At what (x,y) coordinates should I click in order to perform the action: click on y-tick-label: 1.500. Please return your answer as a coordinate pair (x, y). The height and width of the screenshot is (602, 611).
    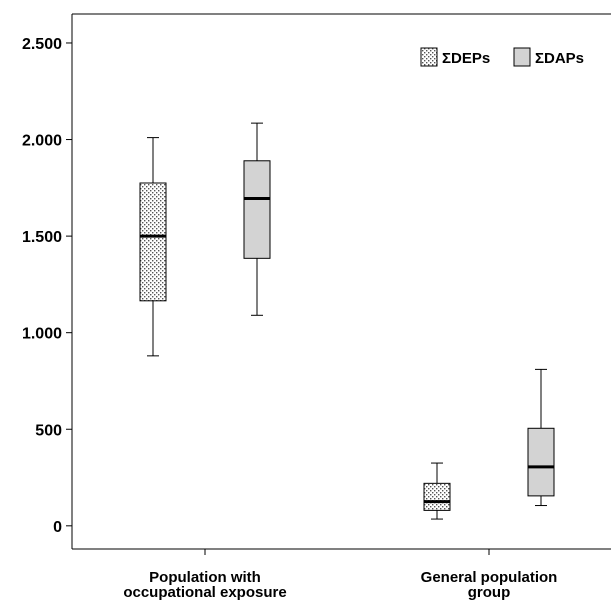
    Looking at the image, I should click on (42, 237).